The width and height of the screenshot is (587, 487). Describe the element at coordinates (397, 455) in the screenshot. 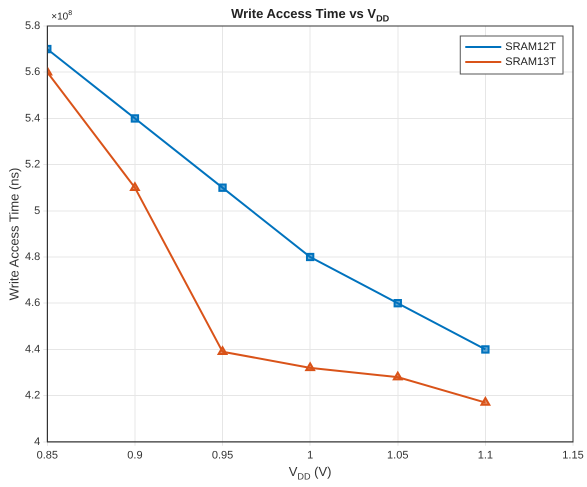

I see `x-tick-label: 1.05` at that location.